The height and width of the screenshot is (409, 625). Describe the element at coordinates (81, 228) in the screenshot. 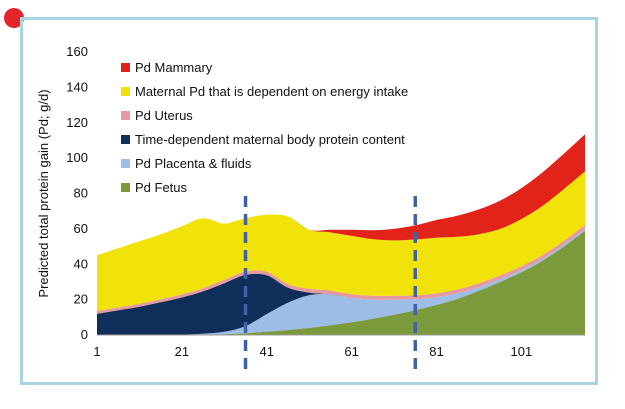

I see `y-tick-label: 60` at that location.